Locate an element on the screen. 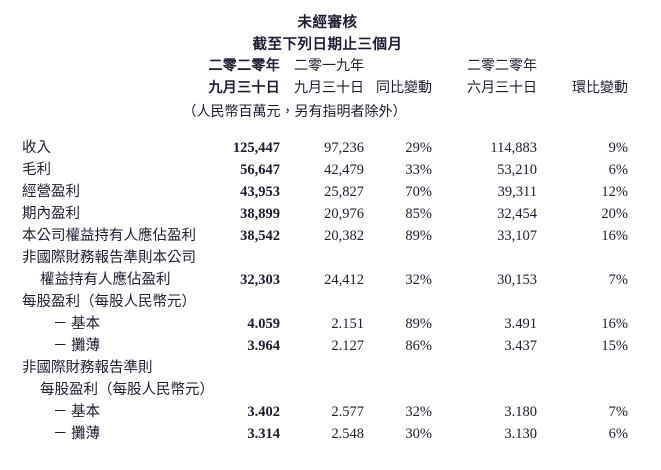 Image resolution: width=661 pixels, height=470 pixels. cell-c2: 42,479 is located at coordinates (344, 170).